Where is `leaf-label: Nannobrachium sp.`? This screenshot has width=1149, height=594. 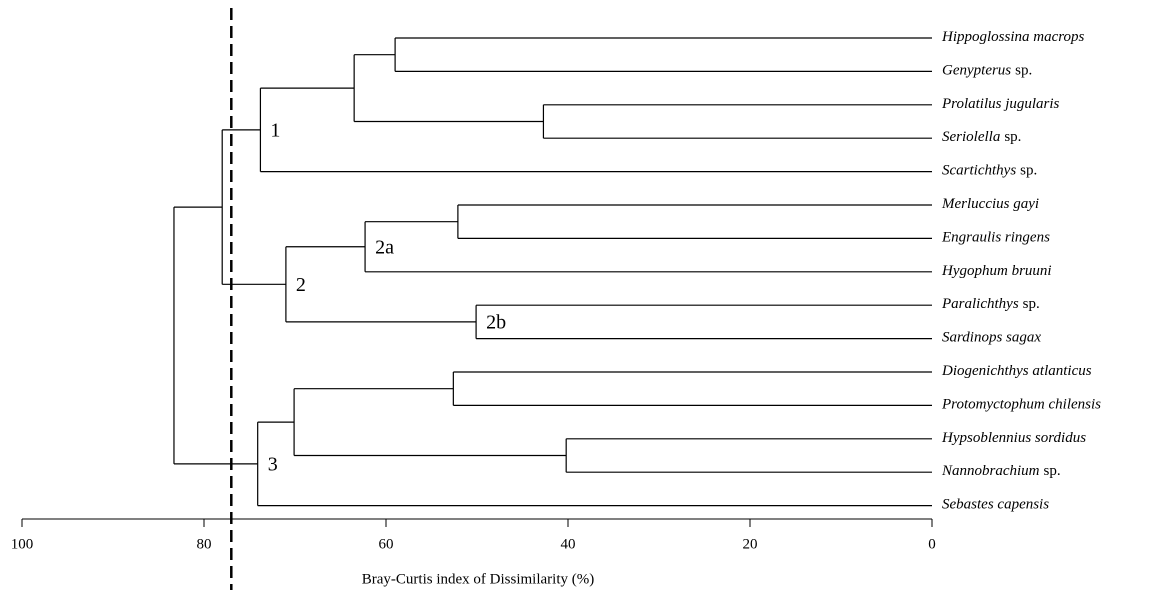
leaf-label: Nannobrachium sp. is located at coordinates (1001, 472).